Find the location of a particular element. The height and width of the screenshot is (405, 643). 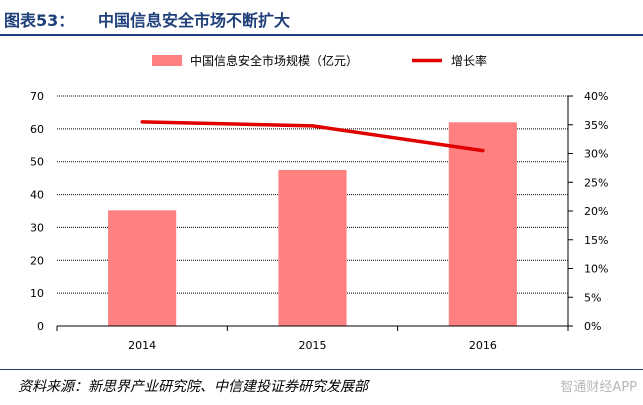

source-divider is located at coordinates (321, 369).